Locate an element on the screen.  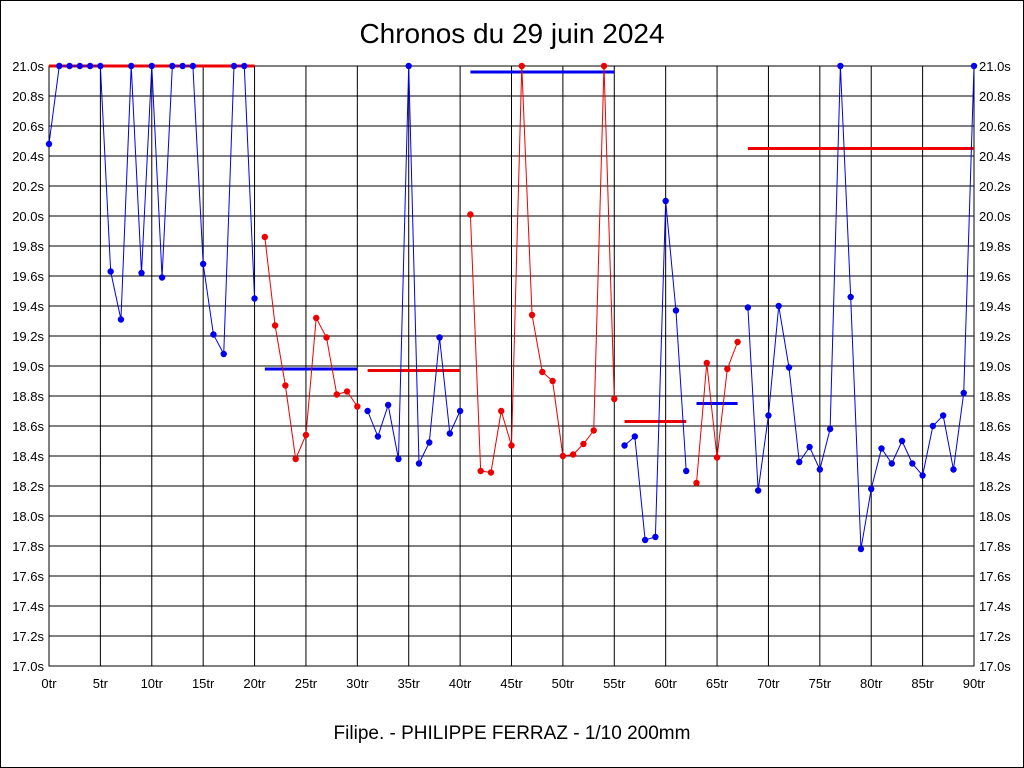
x-tick-label: 35tr is located at coordinates (409, 683).